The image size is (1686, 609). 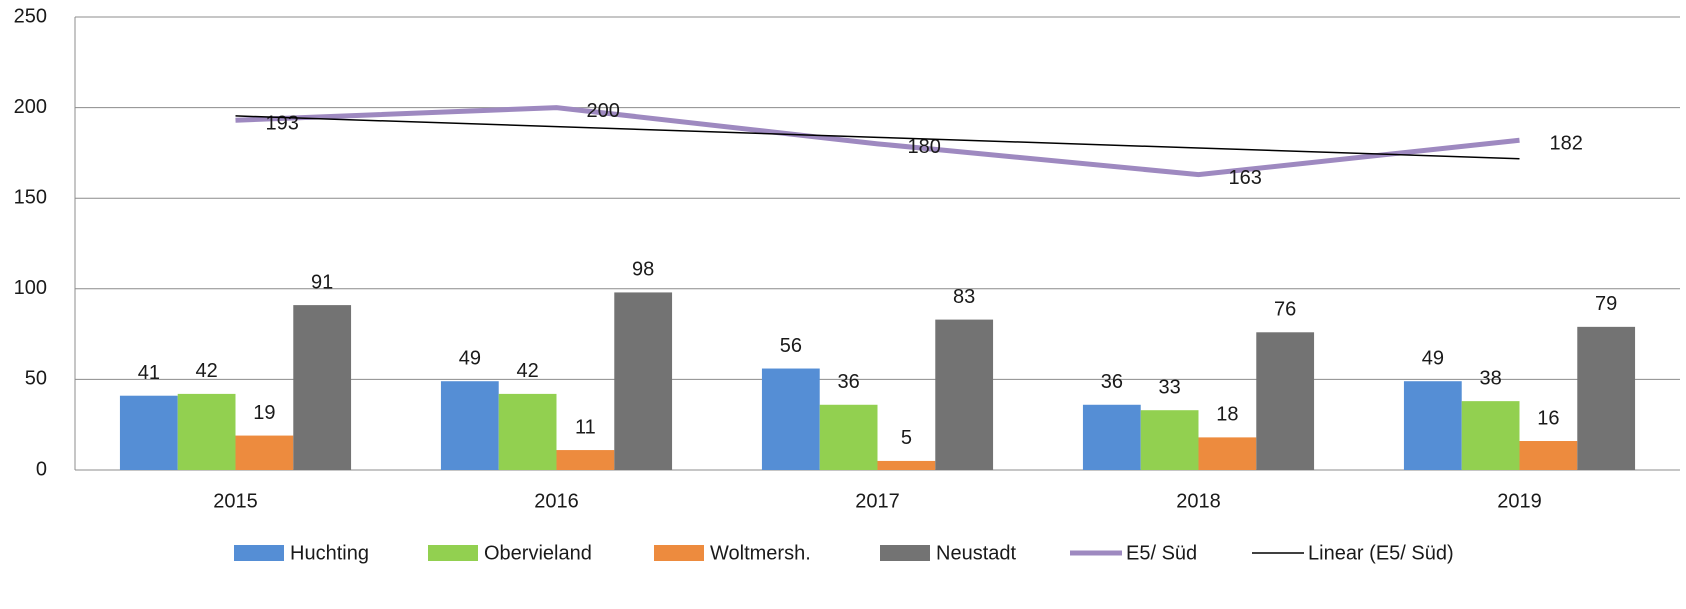 What do you see at coordinates (30, 197) in the screenshot?
I see `y-tick-label: 150` at bounding box center [30, 197].